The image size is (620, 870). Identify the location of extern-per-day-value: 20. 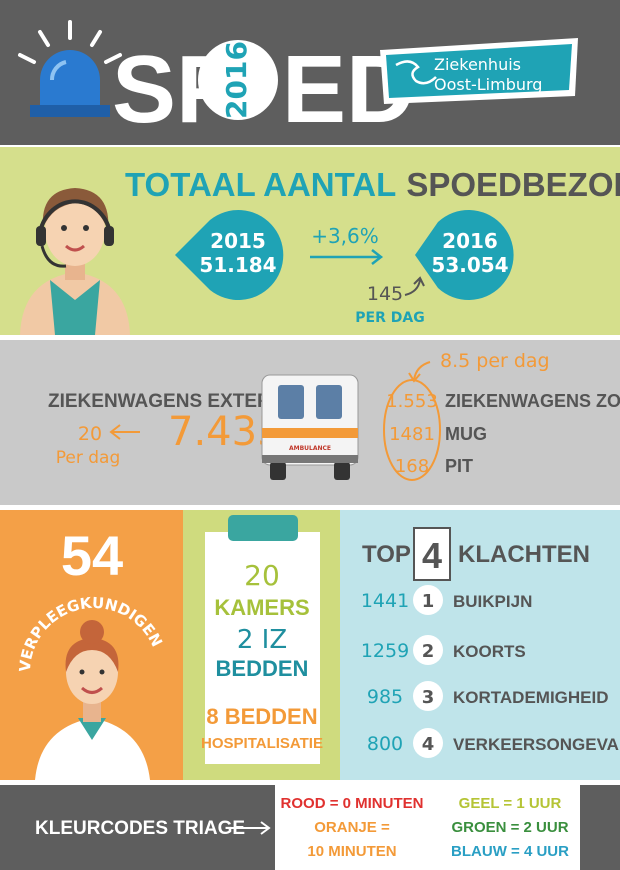
(90, 434).